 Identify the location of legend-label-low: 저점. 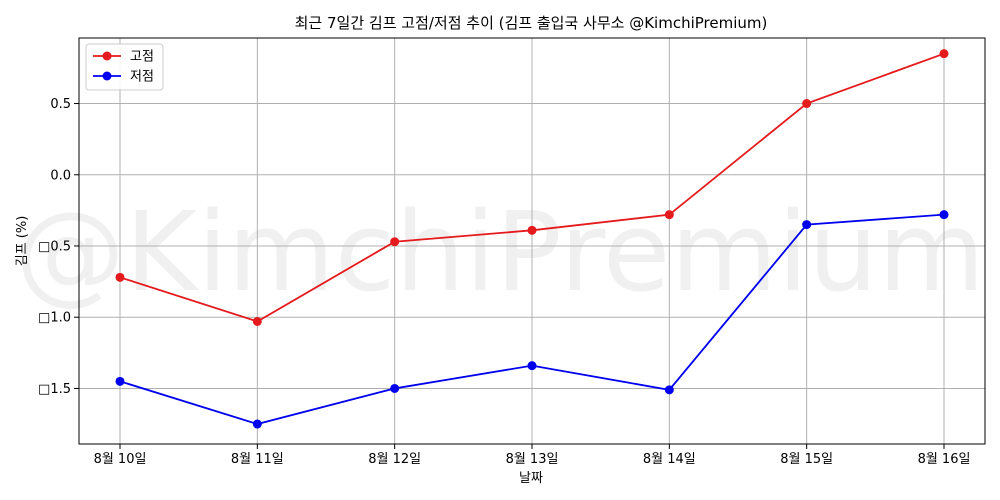
(142, 77).